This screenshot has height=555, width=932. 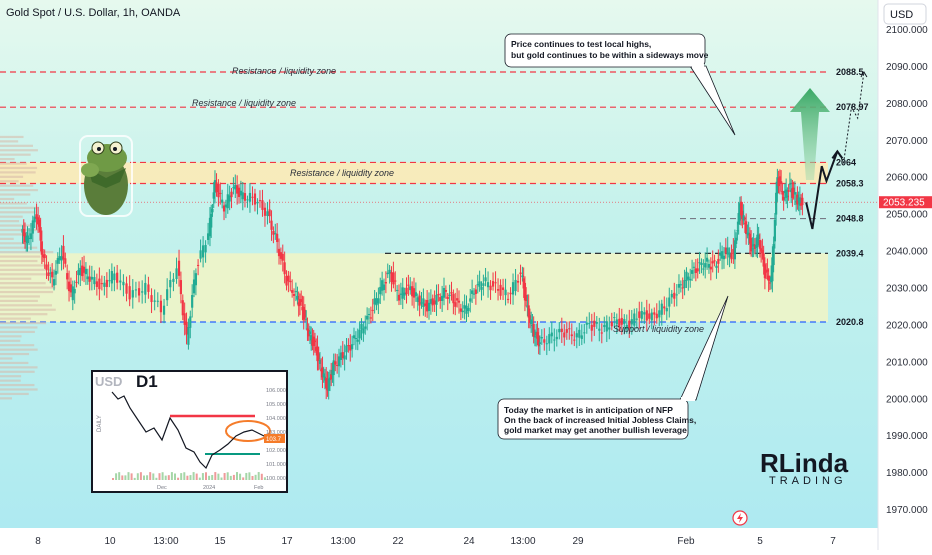 What do you see at coordinates (904, 203) in the screenshot?
I see `current-price-badge-text: 2053.235` at bounding box center [904, 203].